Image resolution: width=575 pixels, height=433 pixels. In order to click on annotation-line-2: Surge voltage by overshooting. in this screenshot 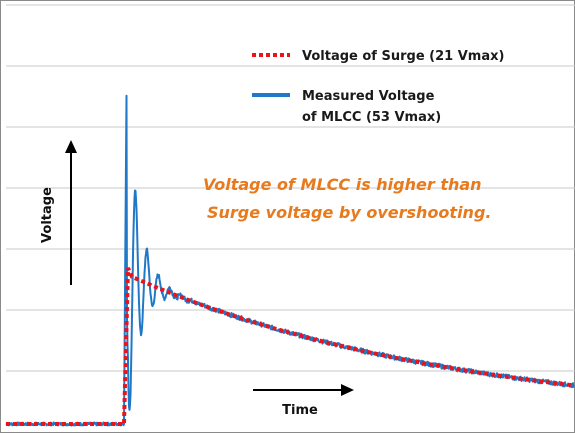, I will do `click(349, 212)`.